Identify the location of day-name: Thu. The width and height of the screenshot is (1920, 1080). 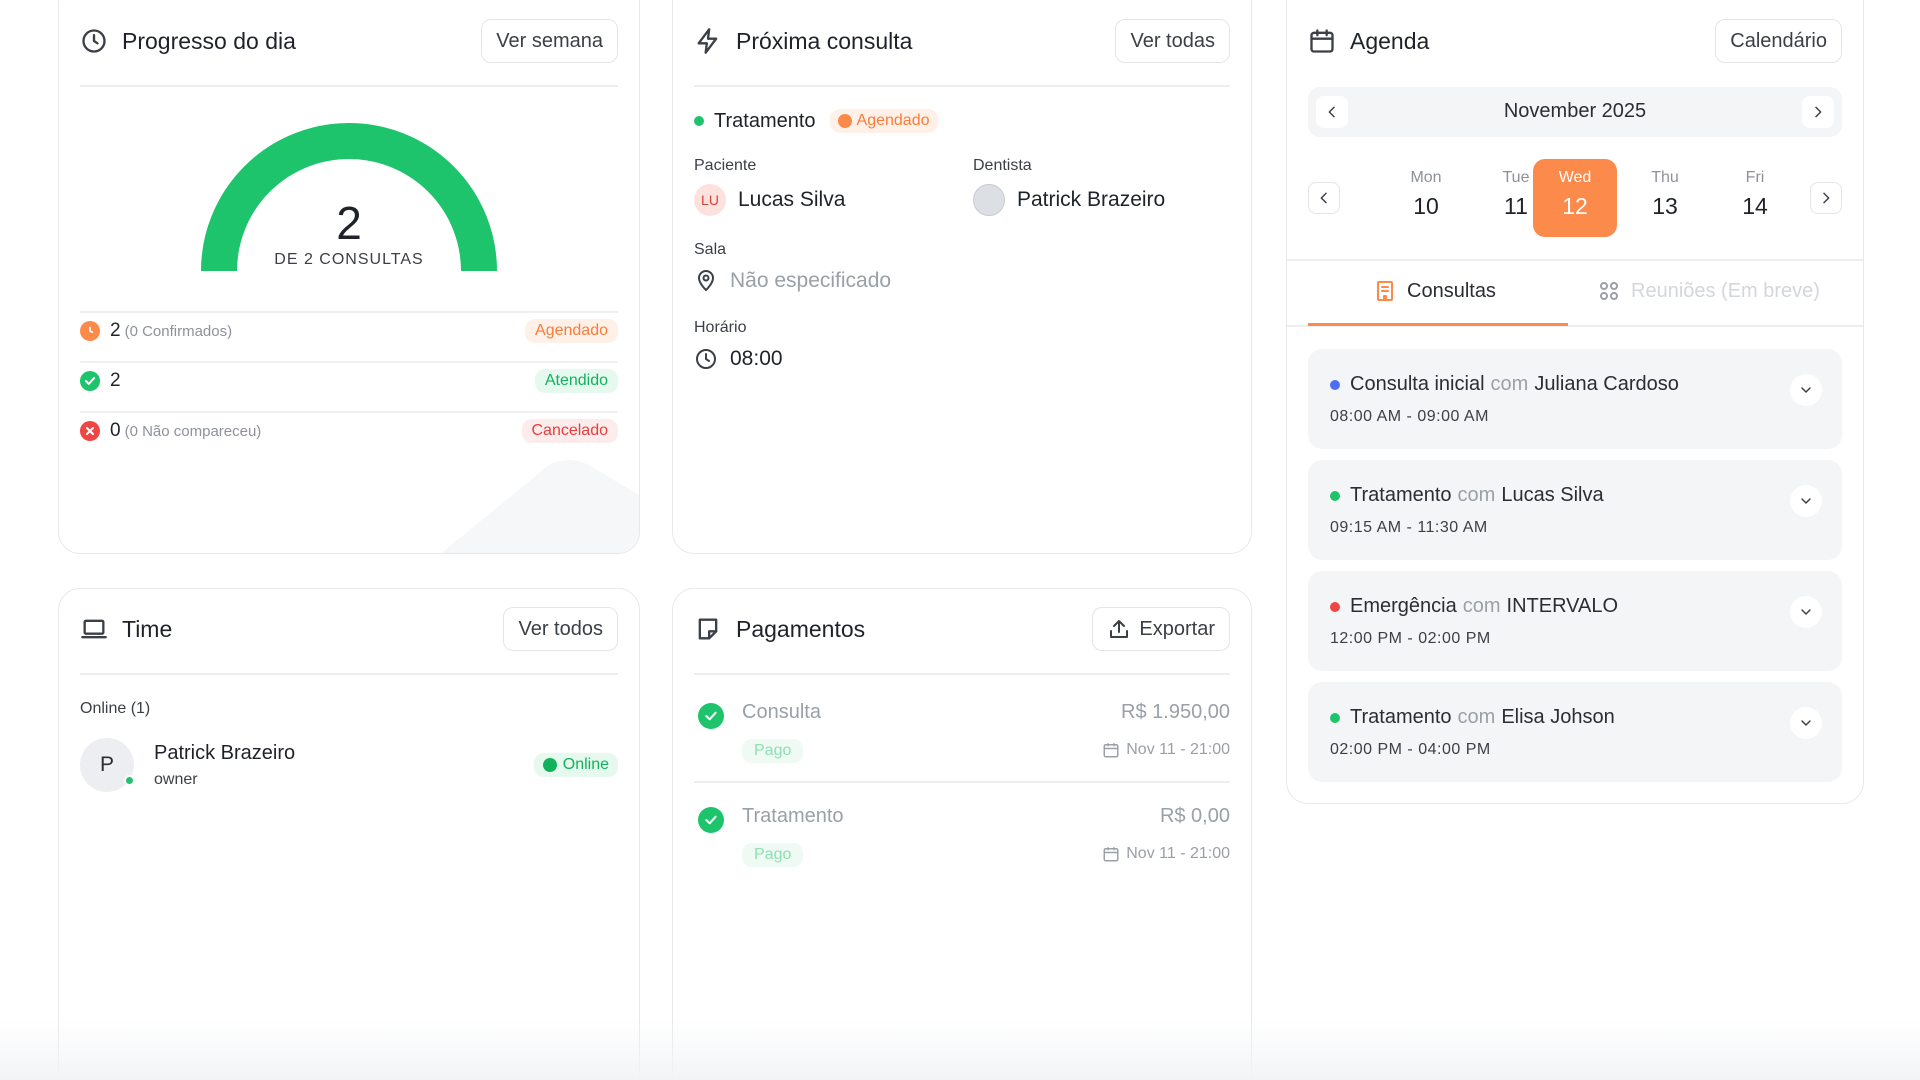
(1665, 177).